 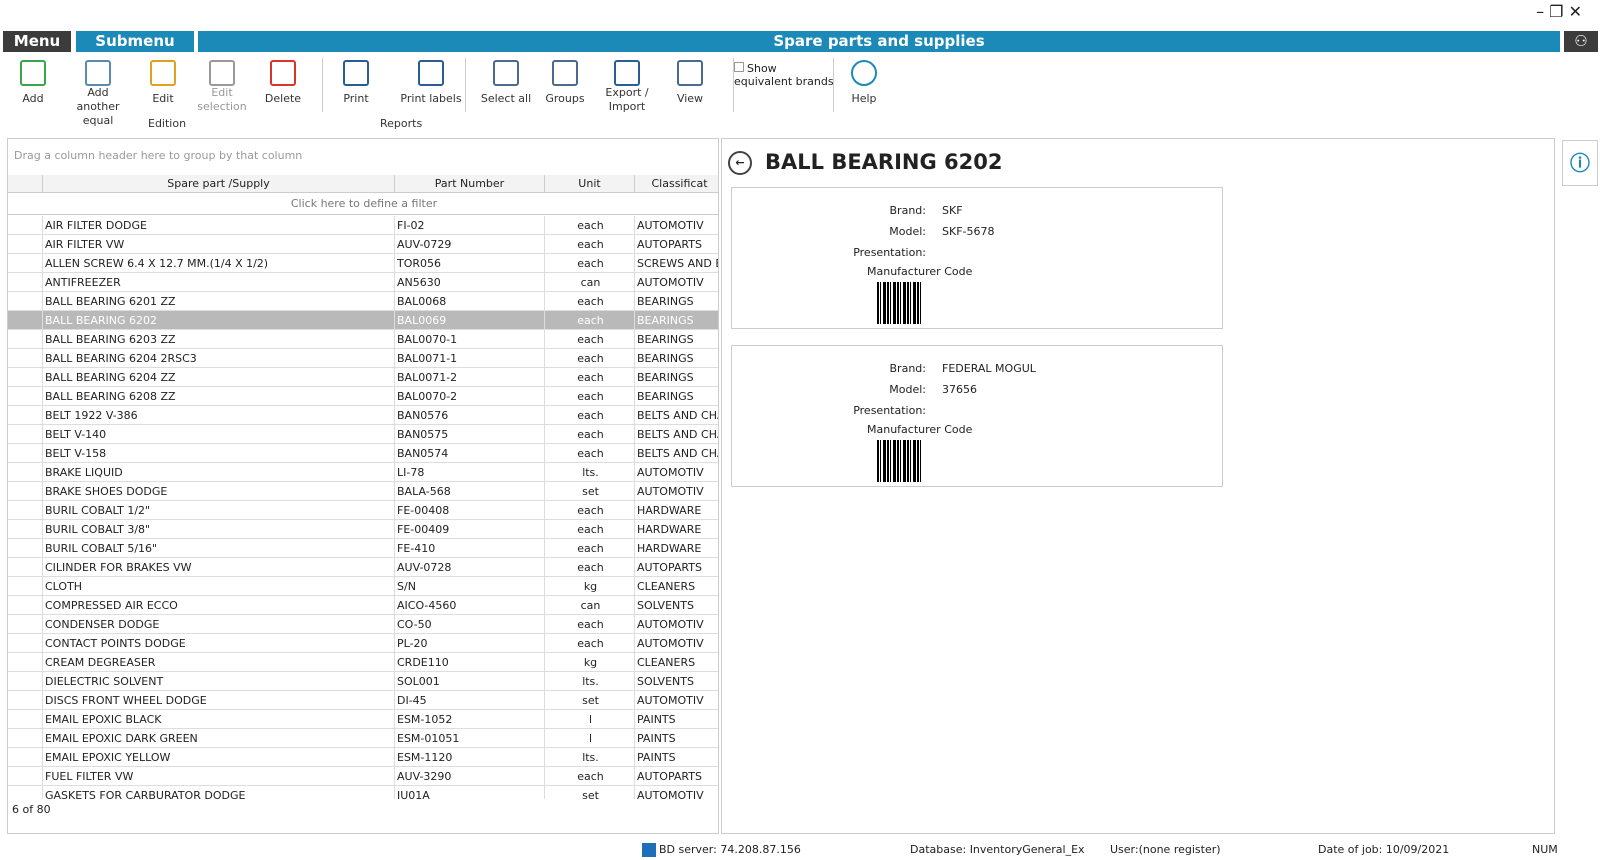 What do you see at coordinates (363, 738) in the screenshot?
I see `grid-row: EMAIL EPOXIC DARK GREEN ESM-01051 l PAINTS` at bounding box center [363, 738].